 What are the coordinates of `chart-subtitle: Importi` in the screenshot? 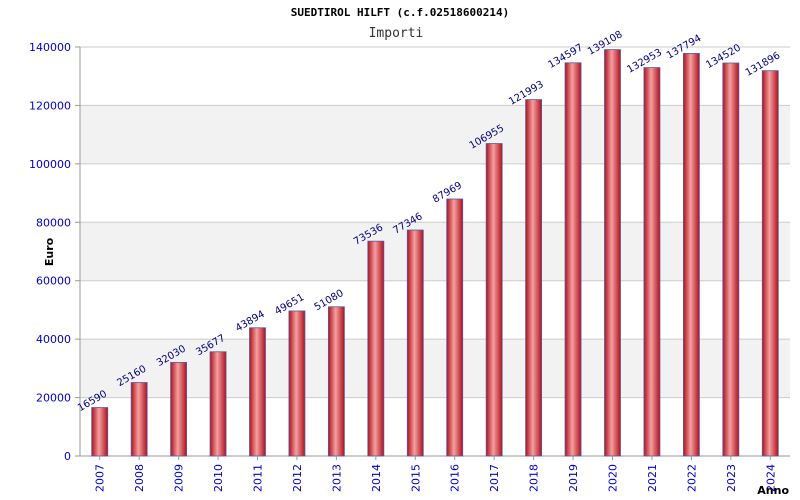 It's located at (396, 33).